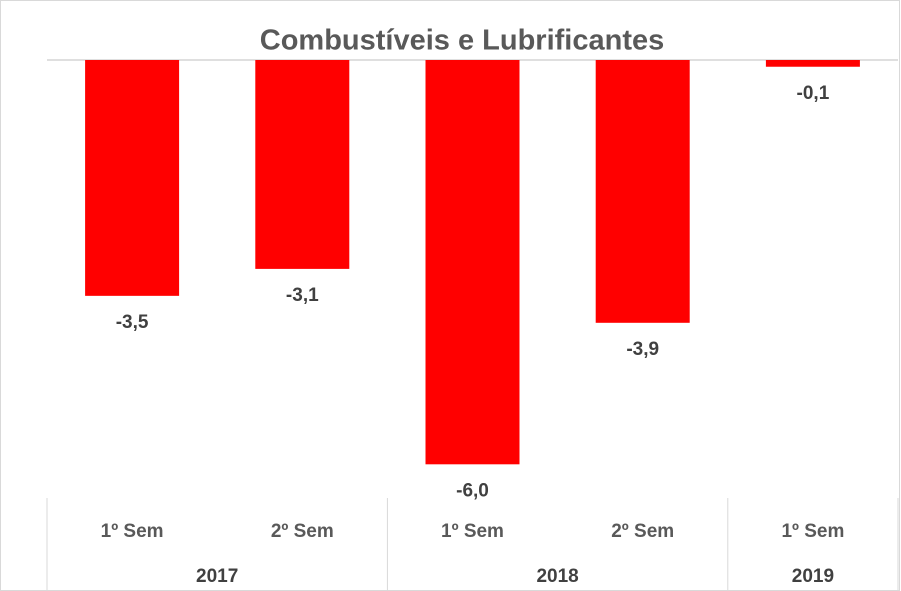 The height and width of the screenshot is (591, 901). Describe the element at coordinates (557, 576) in the screenshot. I see `group-label: 2018` at that location.